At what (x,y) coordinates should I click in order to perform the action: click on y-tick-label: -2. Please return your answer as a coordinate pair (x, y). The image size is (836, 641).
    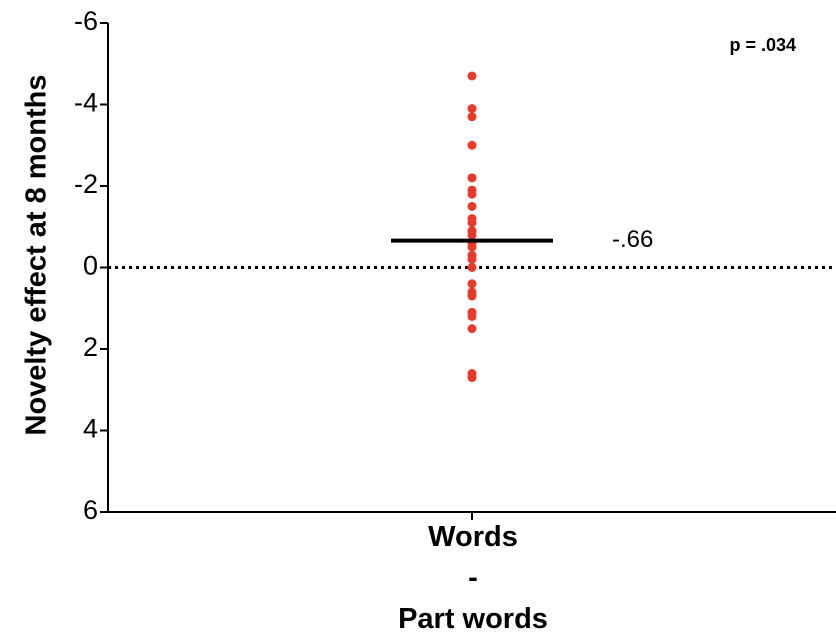
    Looking at the image, I should click on (86, 184).